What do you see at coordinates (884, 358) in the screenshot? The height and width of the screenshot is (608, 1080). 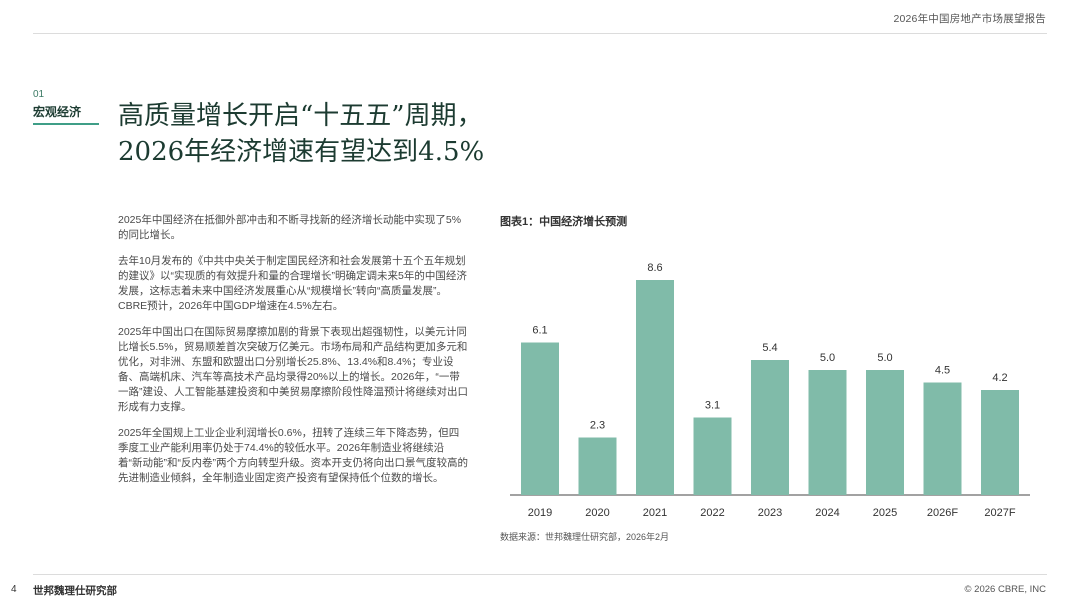 I see `data-label-2025: 5.0` at bounding box center [884, 358].